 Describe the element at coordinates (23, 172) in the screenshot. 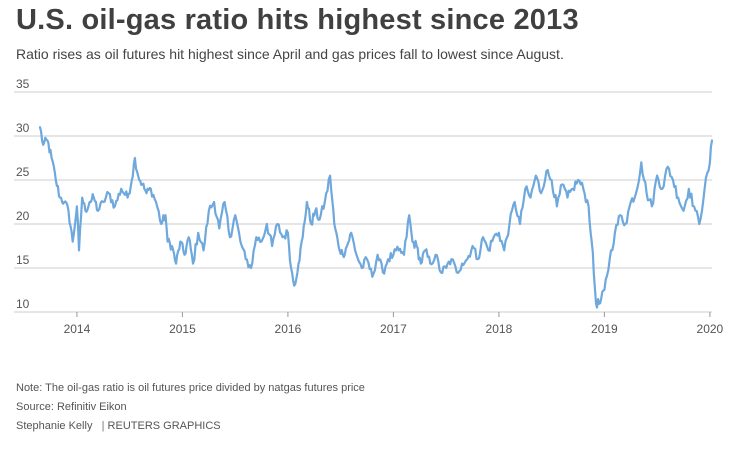

I see `y-tick-label-25: 25` at that location.